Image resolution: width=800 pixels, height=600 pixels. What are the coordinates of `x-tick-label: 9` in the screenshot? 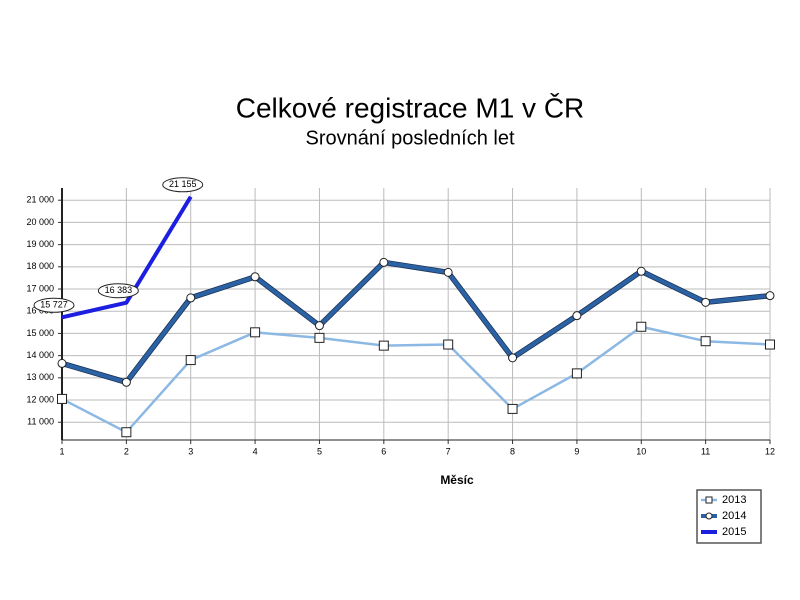 It's located at (576, 451).